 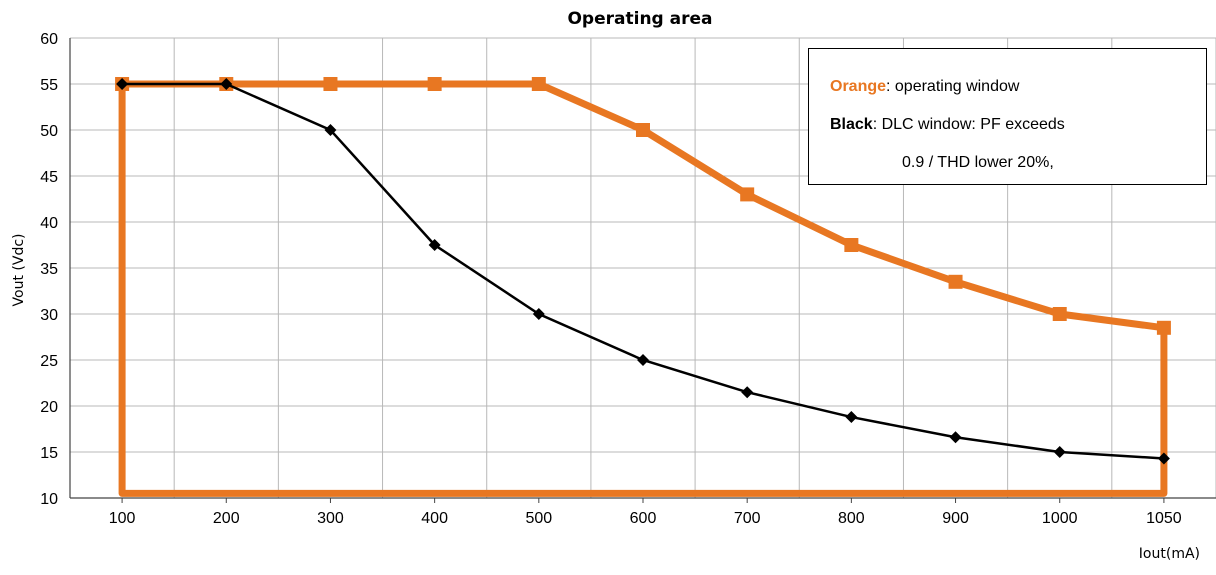 I want to click on x-tick-label: 700, so click(x=747, y=518).